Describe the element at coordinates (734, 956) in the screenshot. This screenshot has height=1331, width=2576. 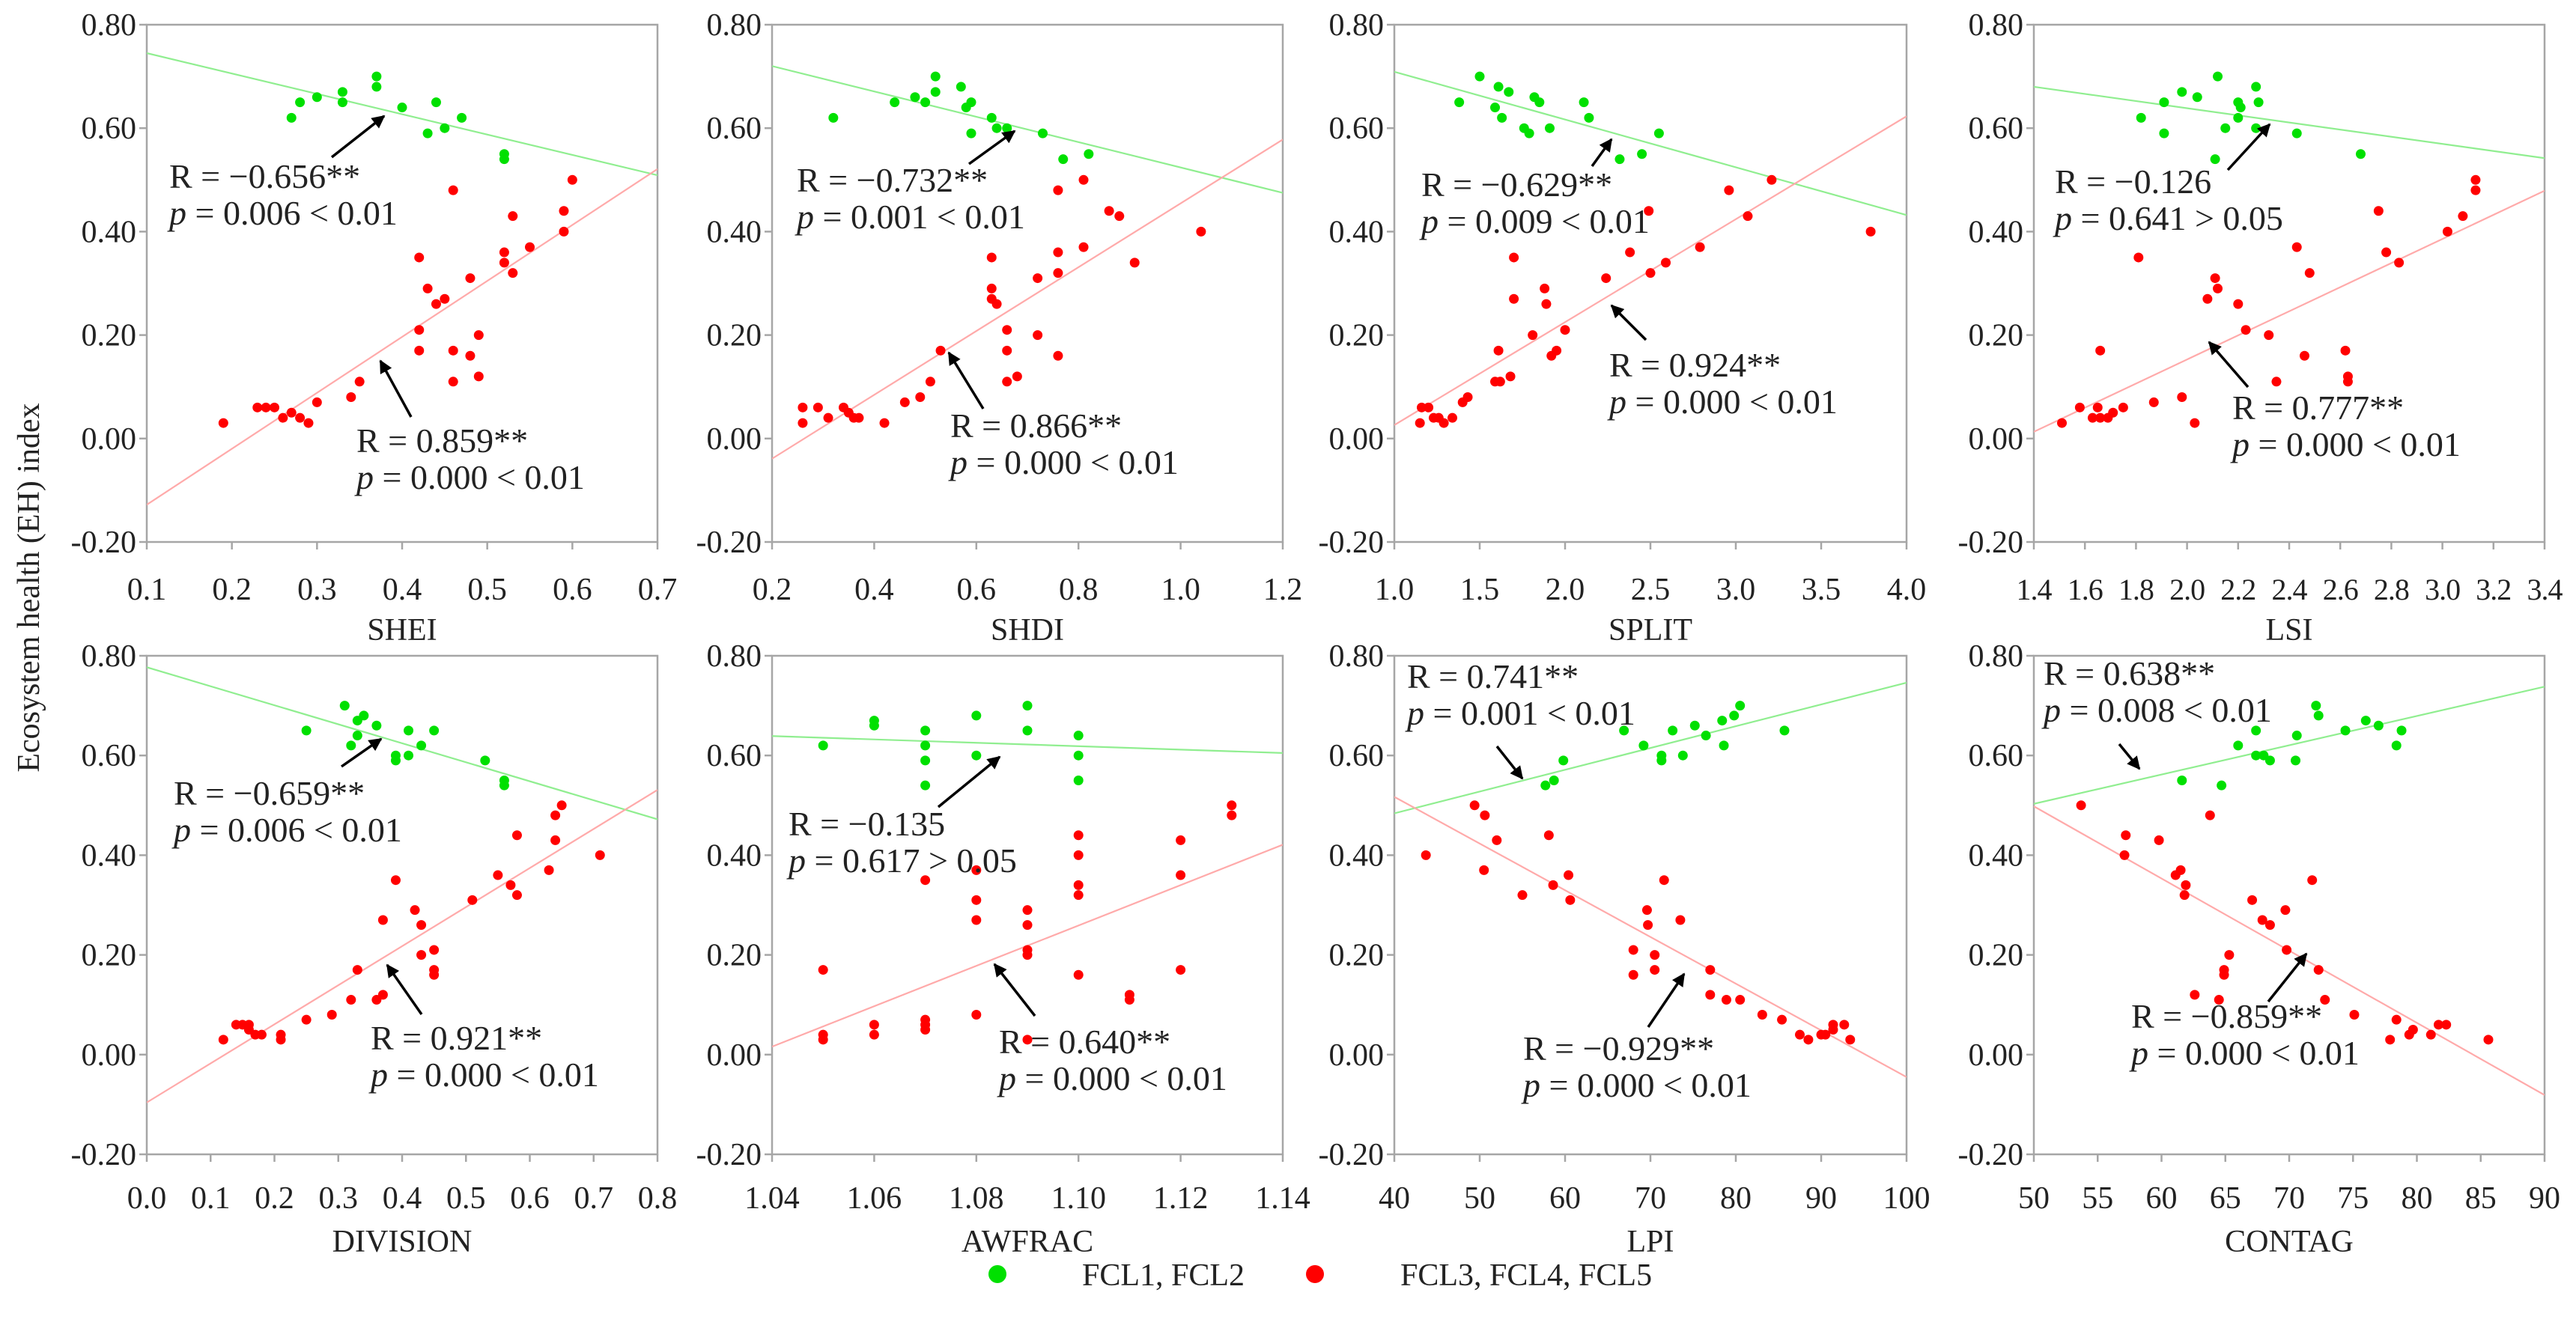
I see `y-tick-label: 0.20` at that location.